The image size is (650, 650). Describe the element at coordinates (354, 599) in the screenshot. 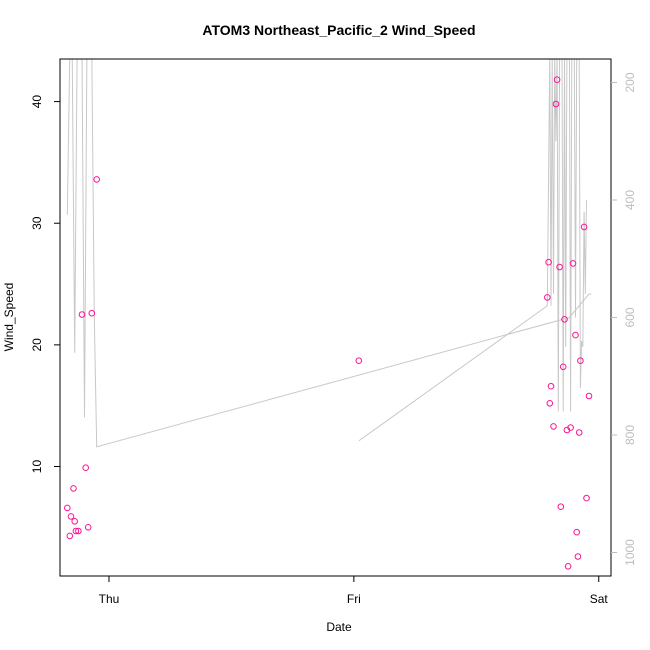

I see `x-tick-label-1: Fri` at that location.